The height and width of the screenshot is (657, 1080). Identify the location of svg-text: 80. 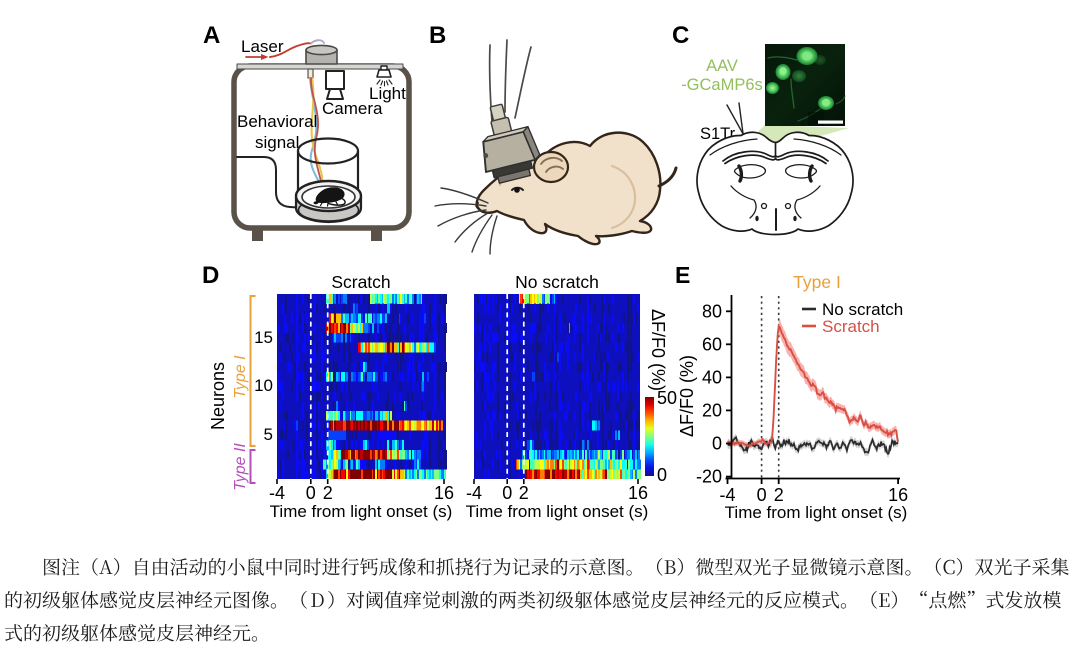
(712, 311).